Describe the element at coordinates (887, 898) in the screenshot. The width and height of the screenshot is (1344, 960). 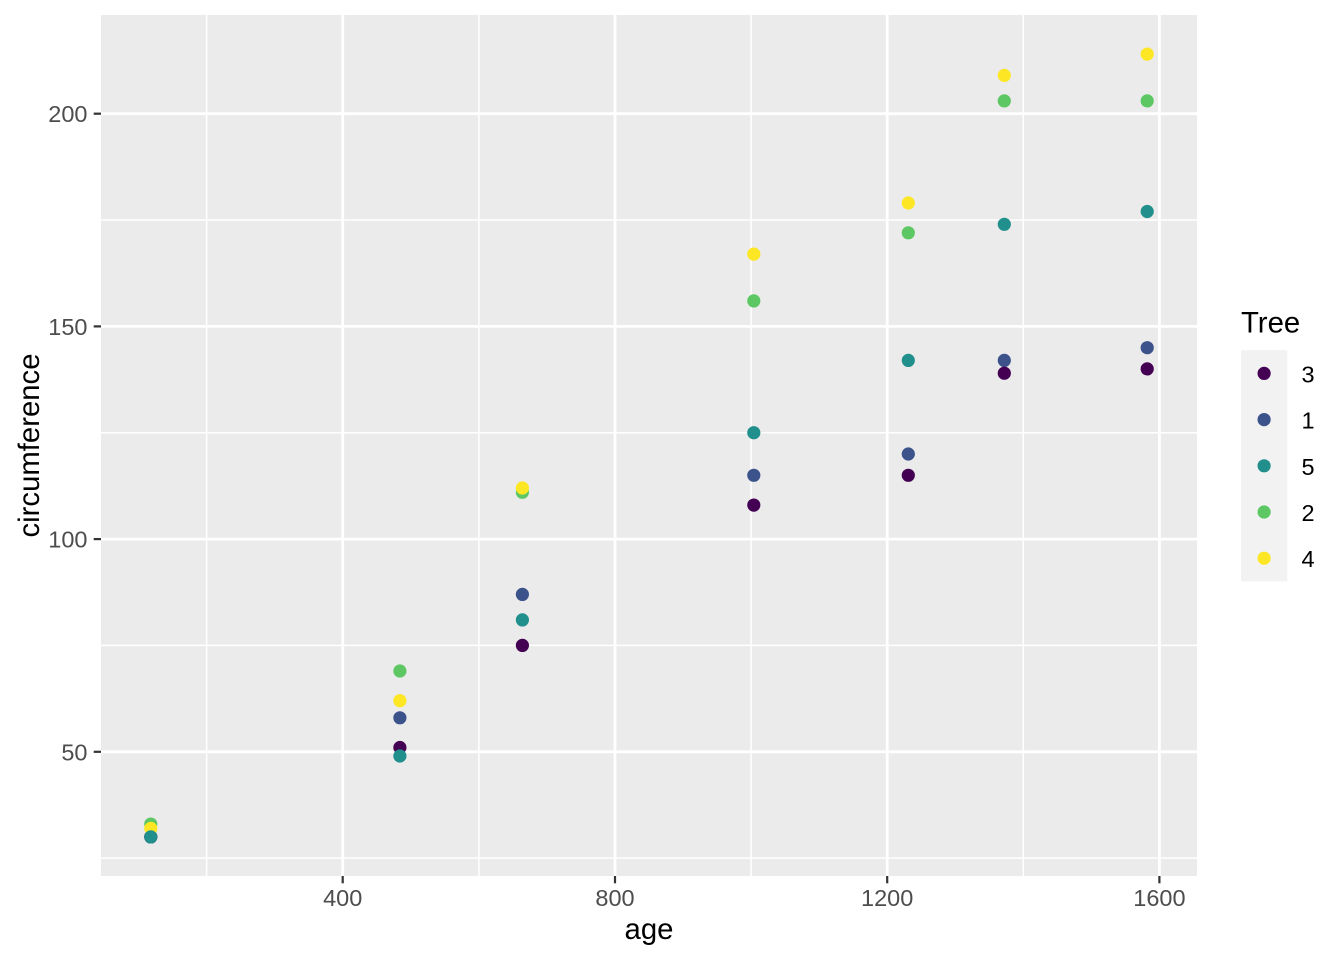
I see `svg-text: 1200` at that location.